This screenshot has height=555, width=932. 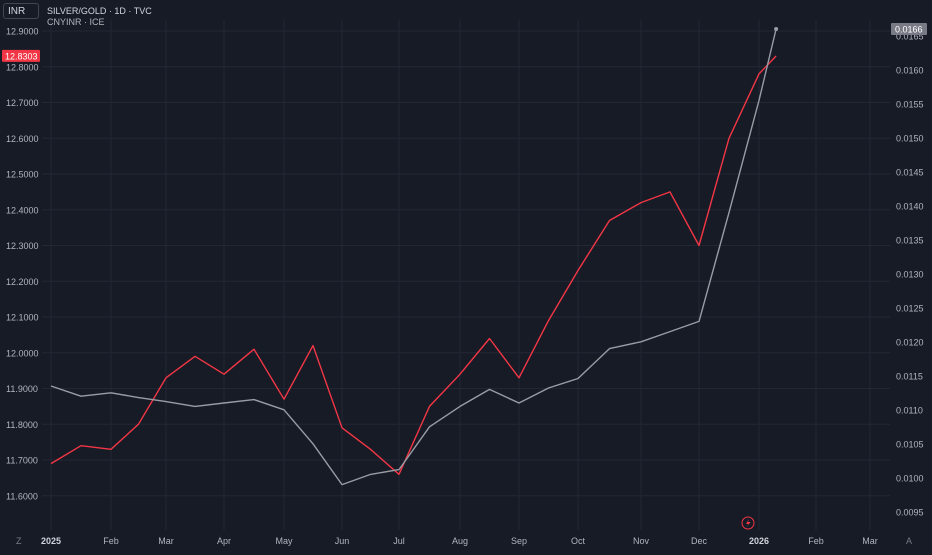 What do you see at coordinates (22, 103) in the screenshot?
I see `left-axis-tick-label: 12.7000` at bounding box center [22, 103].